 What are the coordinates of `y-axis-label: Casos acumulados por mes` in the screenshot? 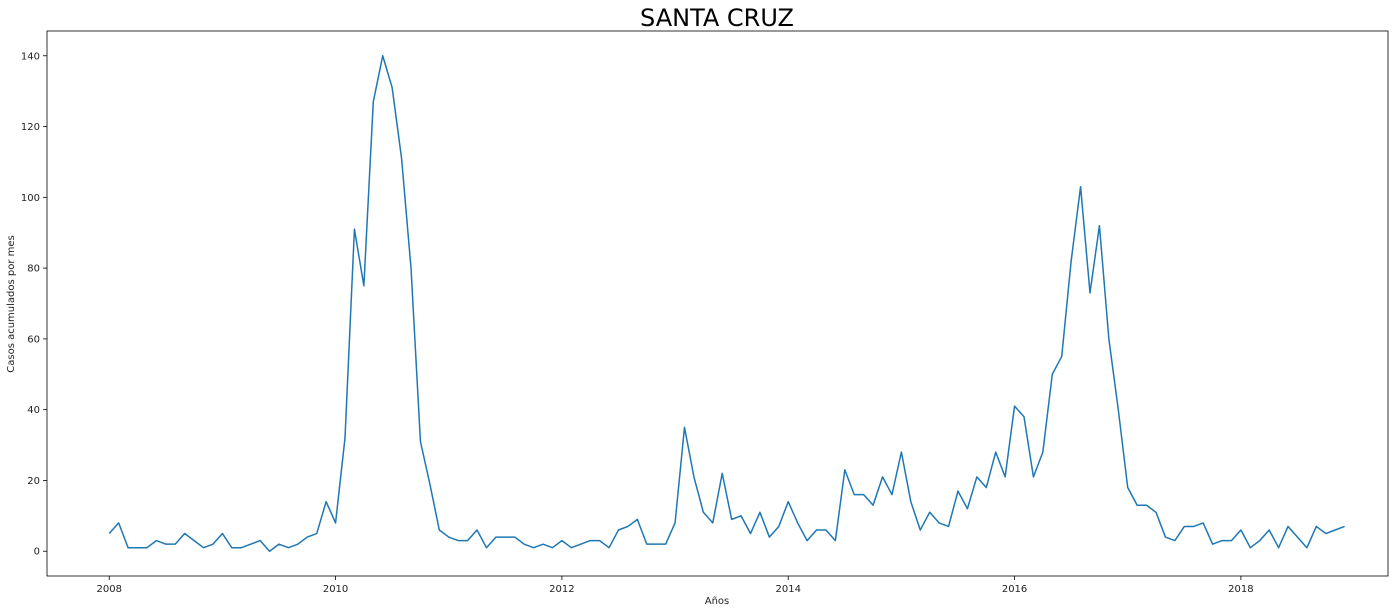 It's located at (11, 304).